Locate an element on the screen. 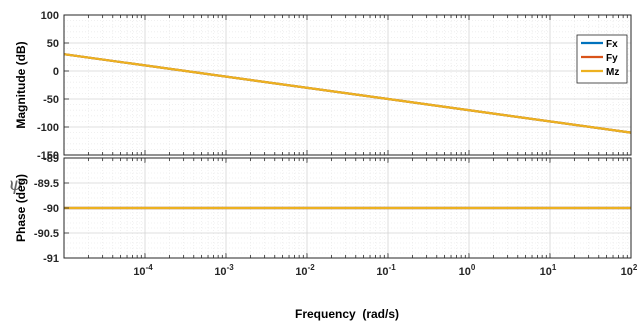 This screenshot has height=325, width=642. magnitude-y-tick-label: -150 is located at coordinates (48, 156).